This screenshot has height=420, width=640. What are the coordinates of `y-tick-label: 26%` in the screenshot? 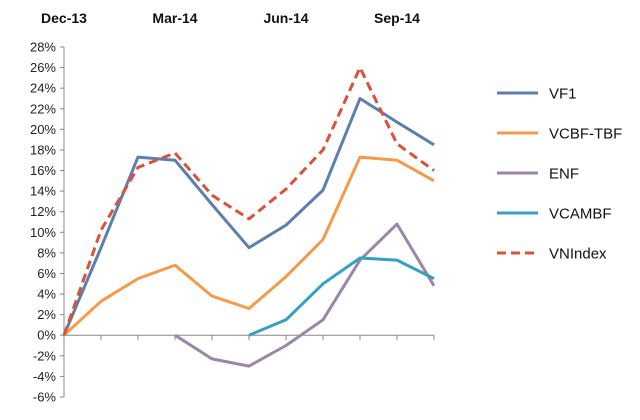 It's located at (43, 67).